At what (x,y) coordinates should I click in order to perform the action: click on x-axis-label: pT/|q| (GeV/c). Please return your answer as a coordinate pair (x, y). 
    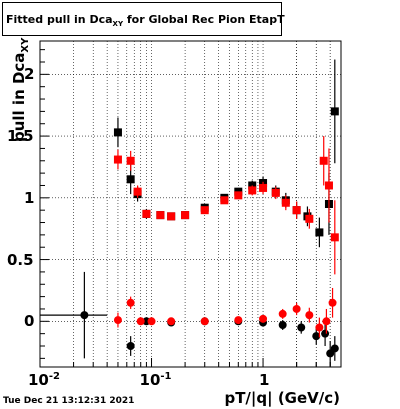
    Looking at the image, I should click on (282, 398).